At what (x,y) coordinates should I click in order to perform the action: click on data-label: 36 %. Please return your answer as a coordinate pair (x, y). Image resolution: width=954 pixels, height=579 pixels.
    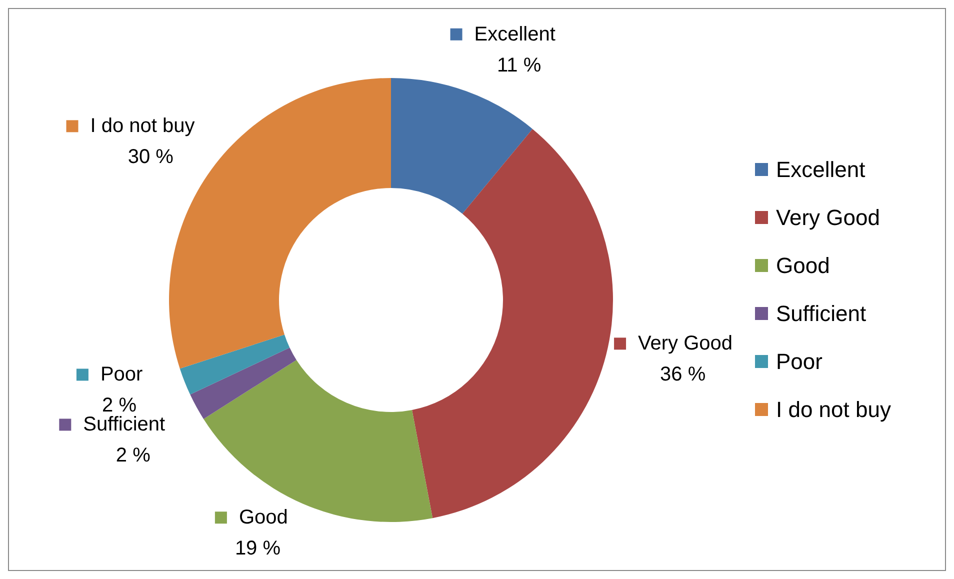
    Looking at the image, I should click on (683, 375).